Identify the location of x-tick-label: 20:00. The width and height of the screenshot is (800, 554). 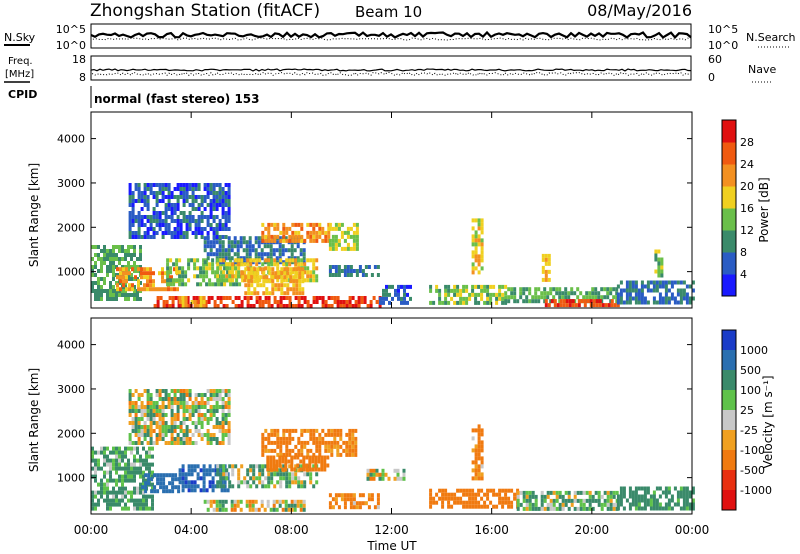
(592, 530).